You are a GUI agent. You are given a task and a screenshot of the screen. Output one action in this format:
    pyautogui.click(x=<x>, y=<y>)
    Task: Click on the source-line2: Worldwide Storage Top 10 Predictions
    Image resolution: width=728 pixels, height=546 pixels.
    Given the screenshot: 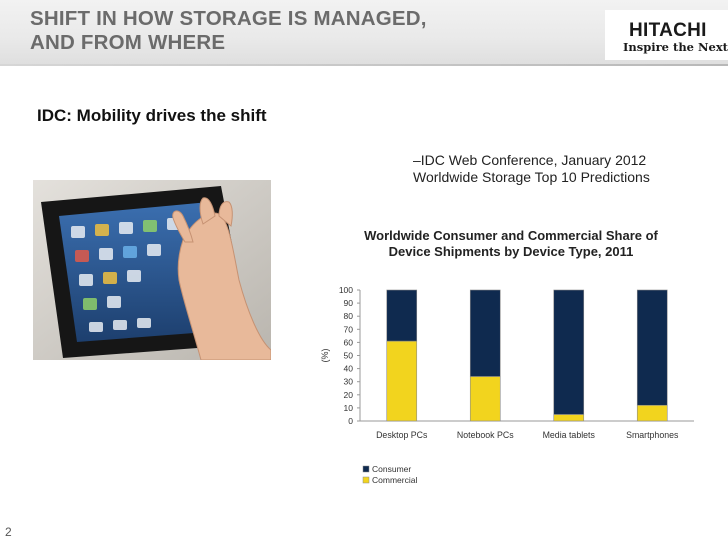 What is the action you would take?
    pyautogui.click(x=531, y=177)
    